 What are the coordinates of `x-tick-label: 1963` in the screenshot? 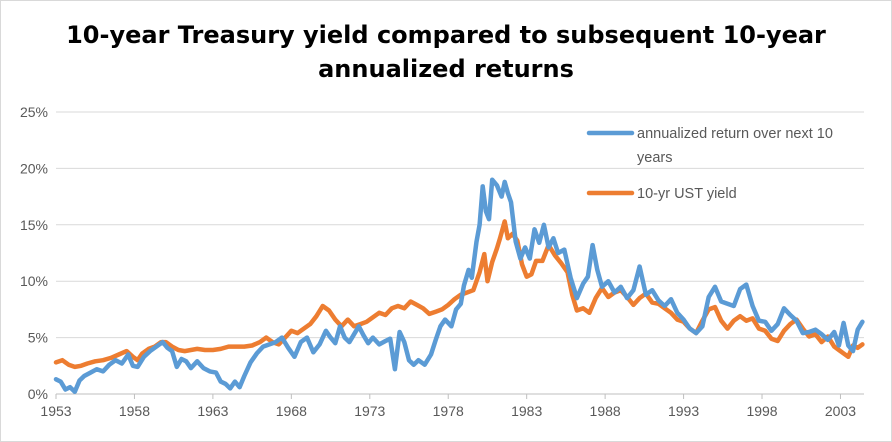 It's located at (212, 411).